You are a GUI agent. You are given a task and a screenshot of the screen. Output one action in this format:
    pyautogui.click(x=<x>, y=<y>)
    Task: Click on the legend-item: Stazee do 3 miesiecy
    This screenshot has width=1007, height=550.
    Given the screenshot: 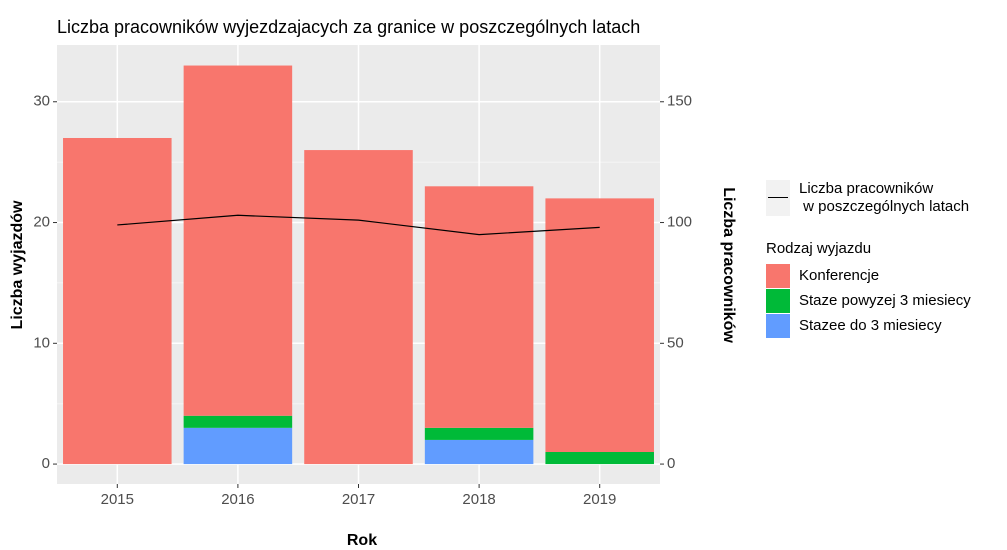 What is the action you would take?
    pyautogui.click(x=868, y=325)
    